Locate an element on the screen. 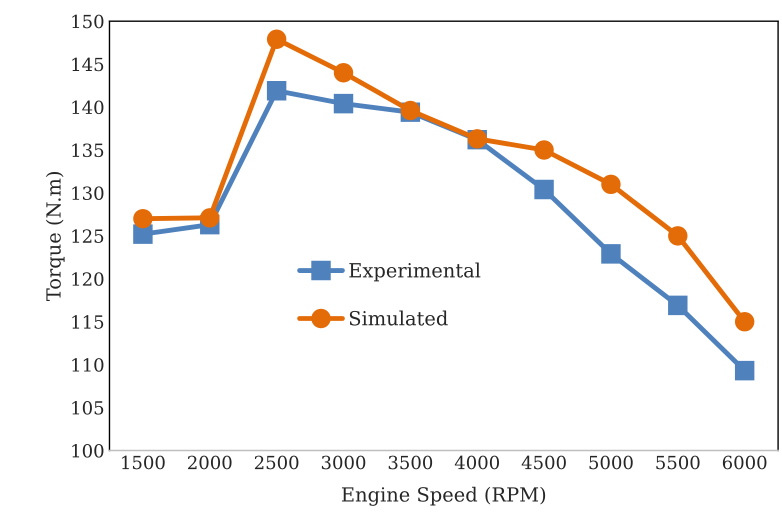  x-tick-label: 5000 is located at coordinates (611, 463).